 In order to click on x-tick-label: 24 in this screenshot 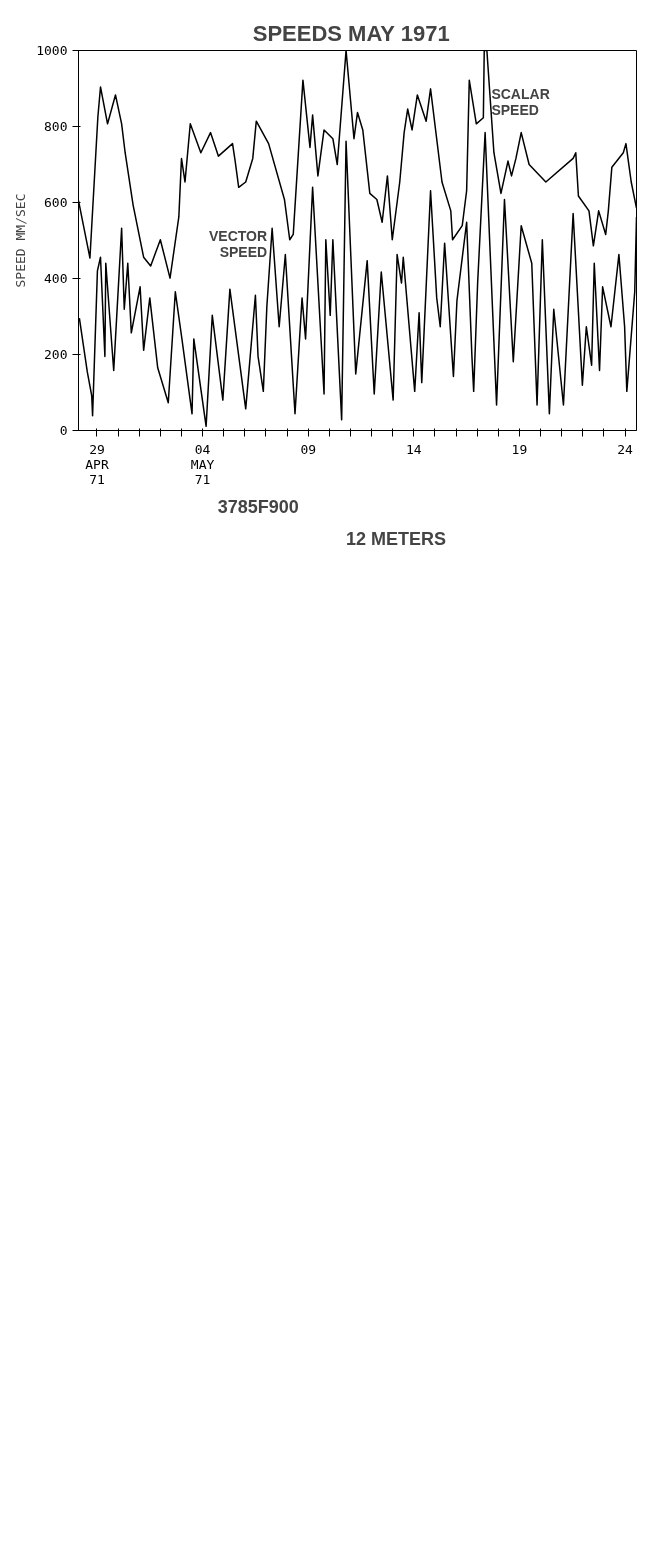, I will do `click(625, 449)`.